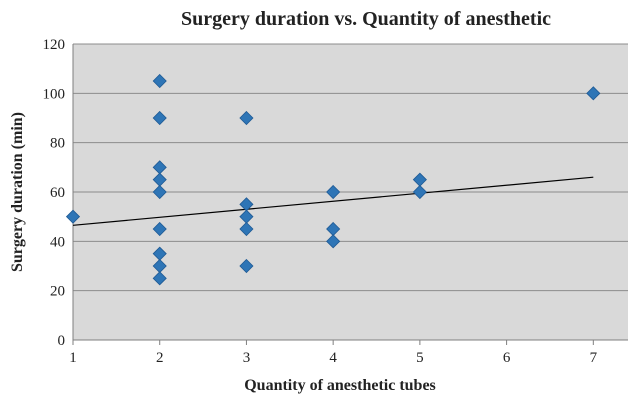 The image size is (630, 397). I want to click on trendline, so click(333, 201).